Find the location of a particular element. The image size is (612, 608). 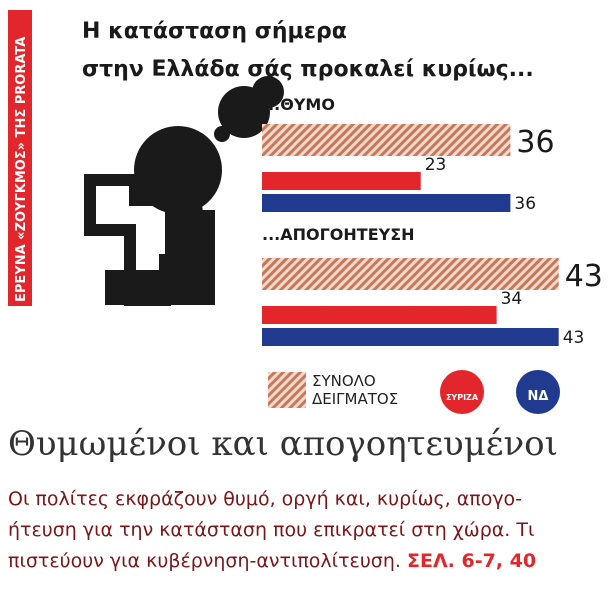

chart-title: Η κατάσταση σήμερα is located at coordinates (214, 31).